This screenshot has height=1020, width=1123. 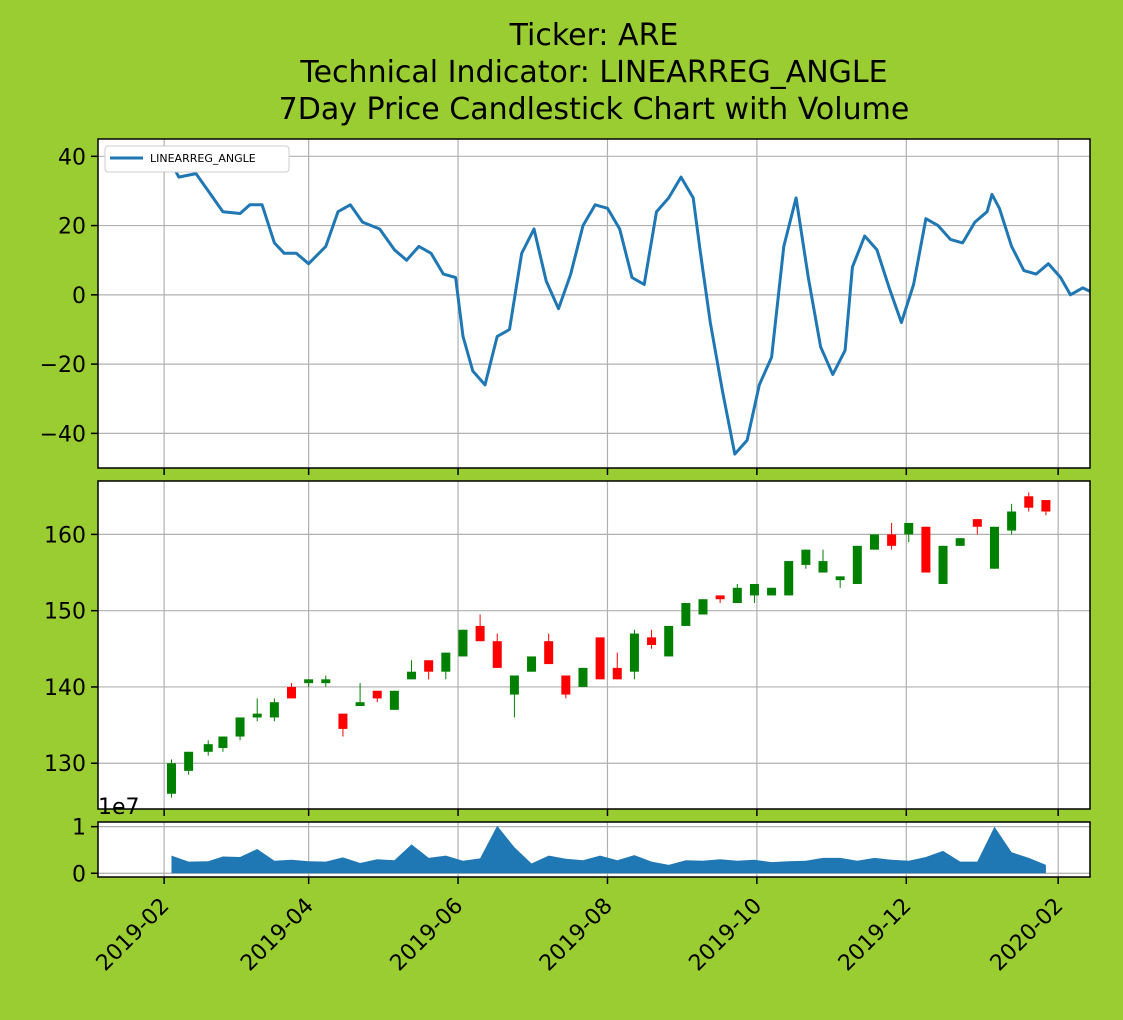 What do you see at coordinates (63, 365) in the screenshot?
I see `indicator-ytick-label-1: −20` at bounding box center [63, 365].